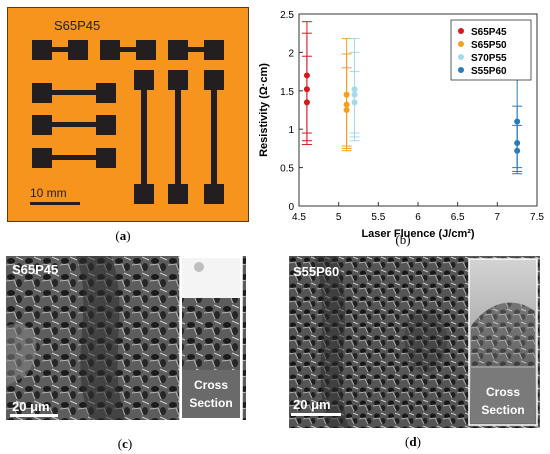  Describe the element at coordinates (77, 25) in the screenshot. I see `pattern-label: S65P45` at that location.